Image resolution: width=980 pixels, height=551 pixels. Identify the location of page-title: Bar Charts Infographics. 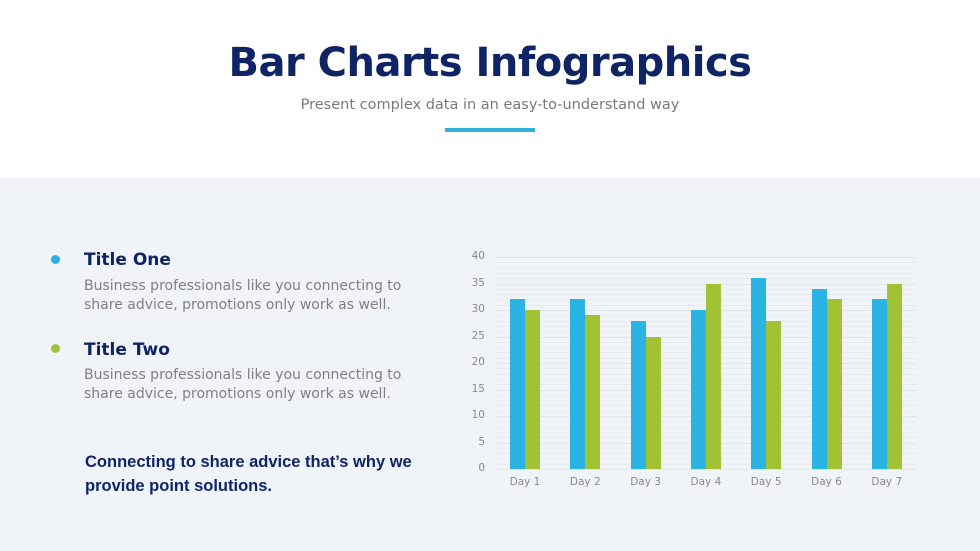
(490, 63).